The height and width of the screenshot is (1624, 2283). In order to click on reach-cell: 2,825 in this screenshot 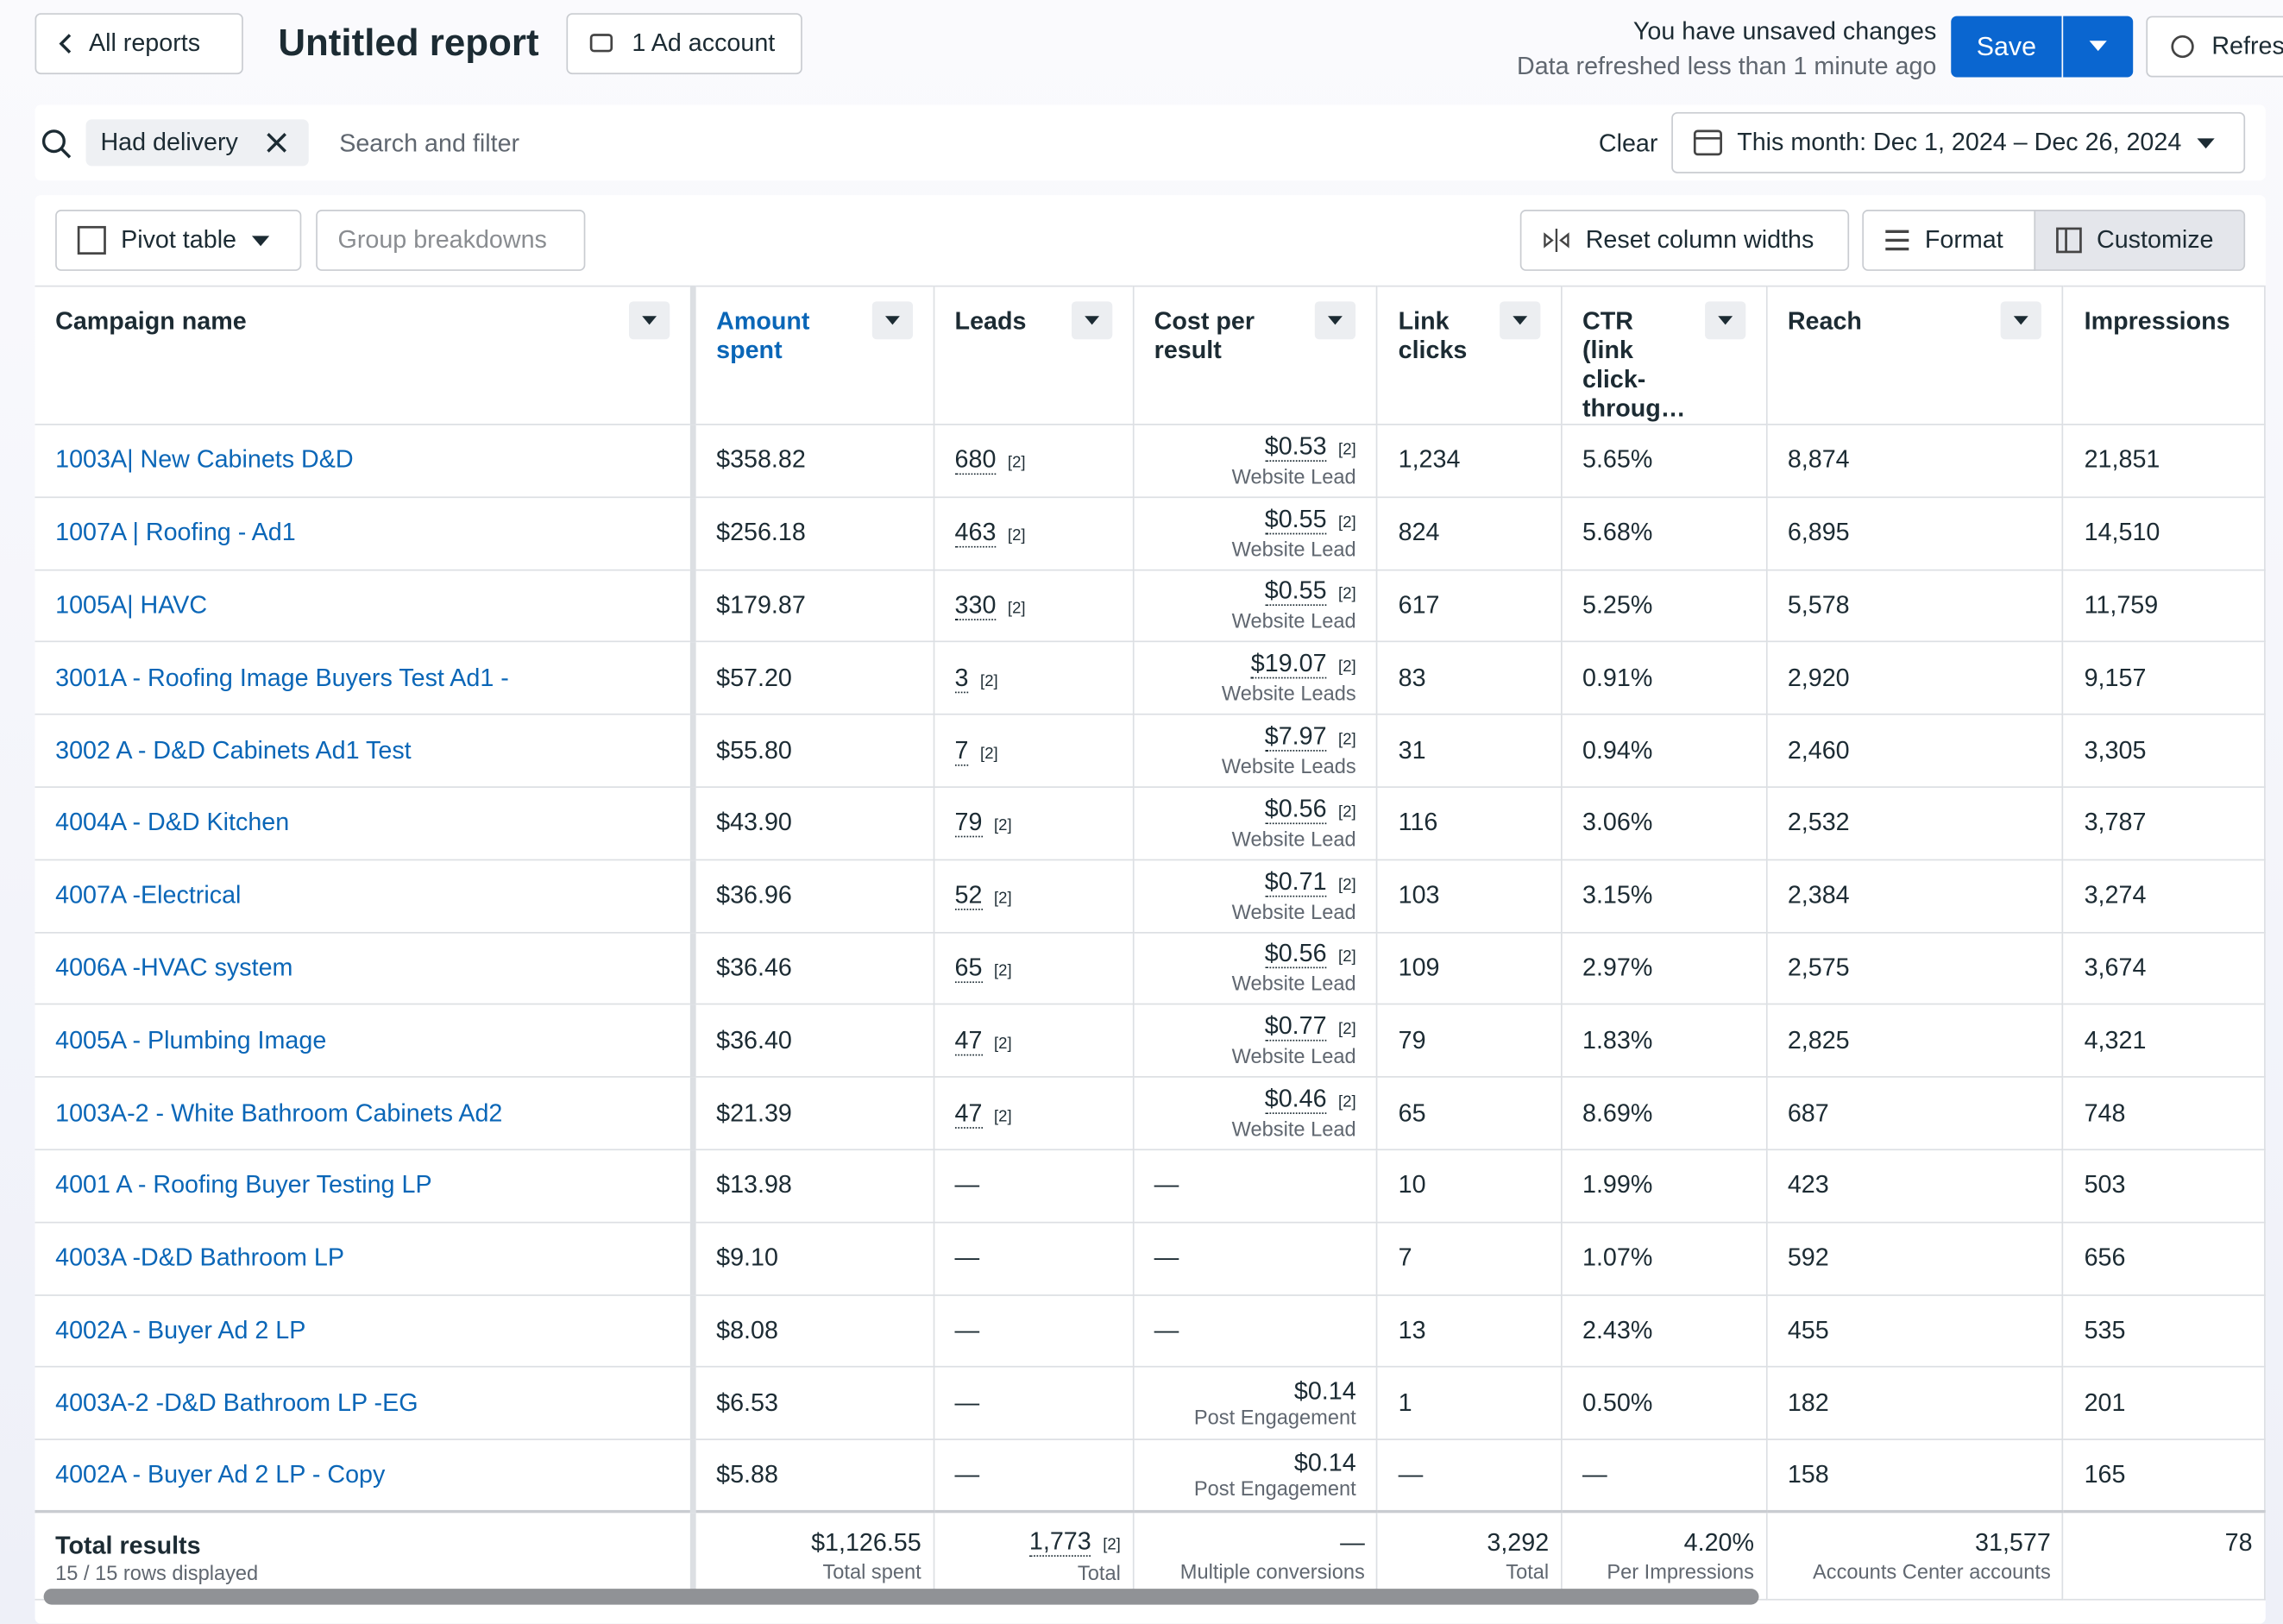, I will do `click(1915, 1041)`.